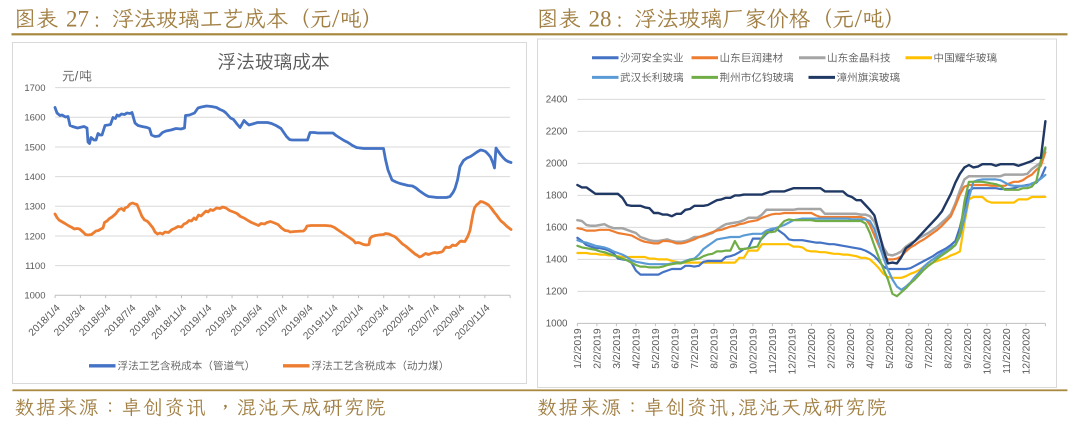  I want to click on svg-text: 6/2/2020, so click(910, 348).